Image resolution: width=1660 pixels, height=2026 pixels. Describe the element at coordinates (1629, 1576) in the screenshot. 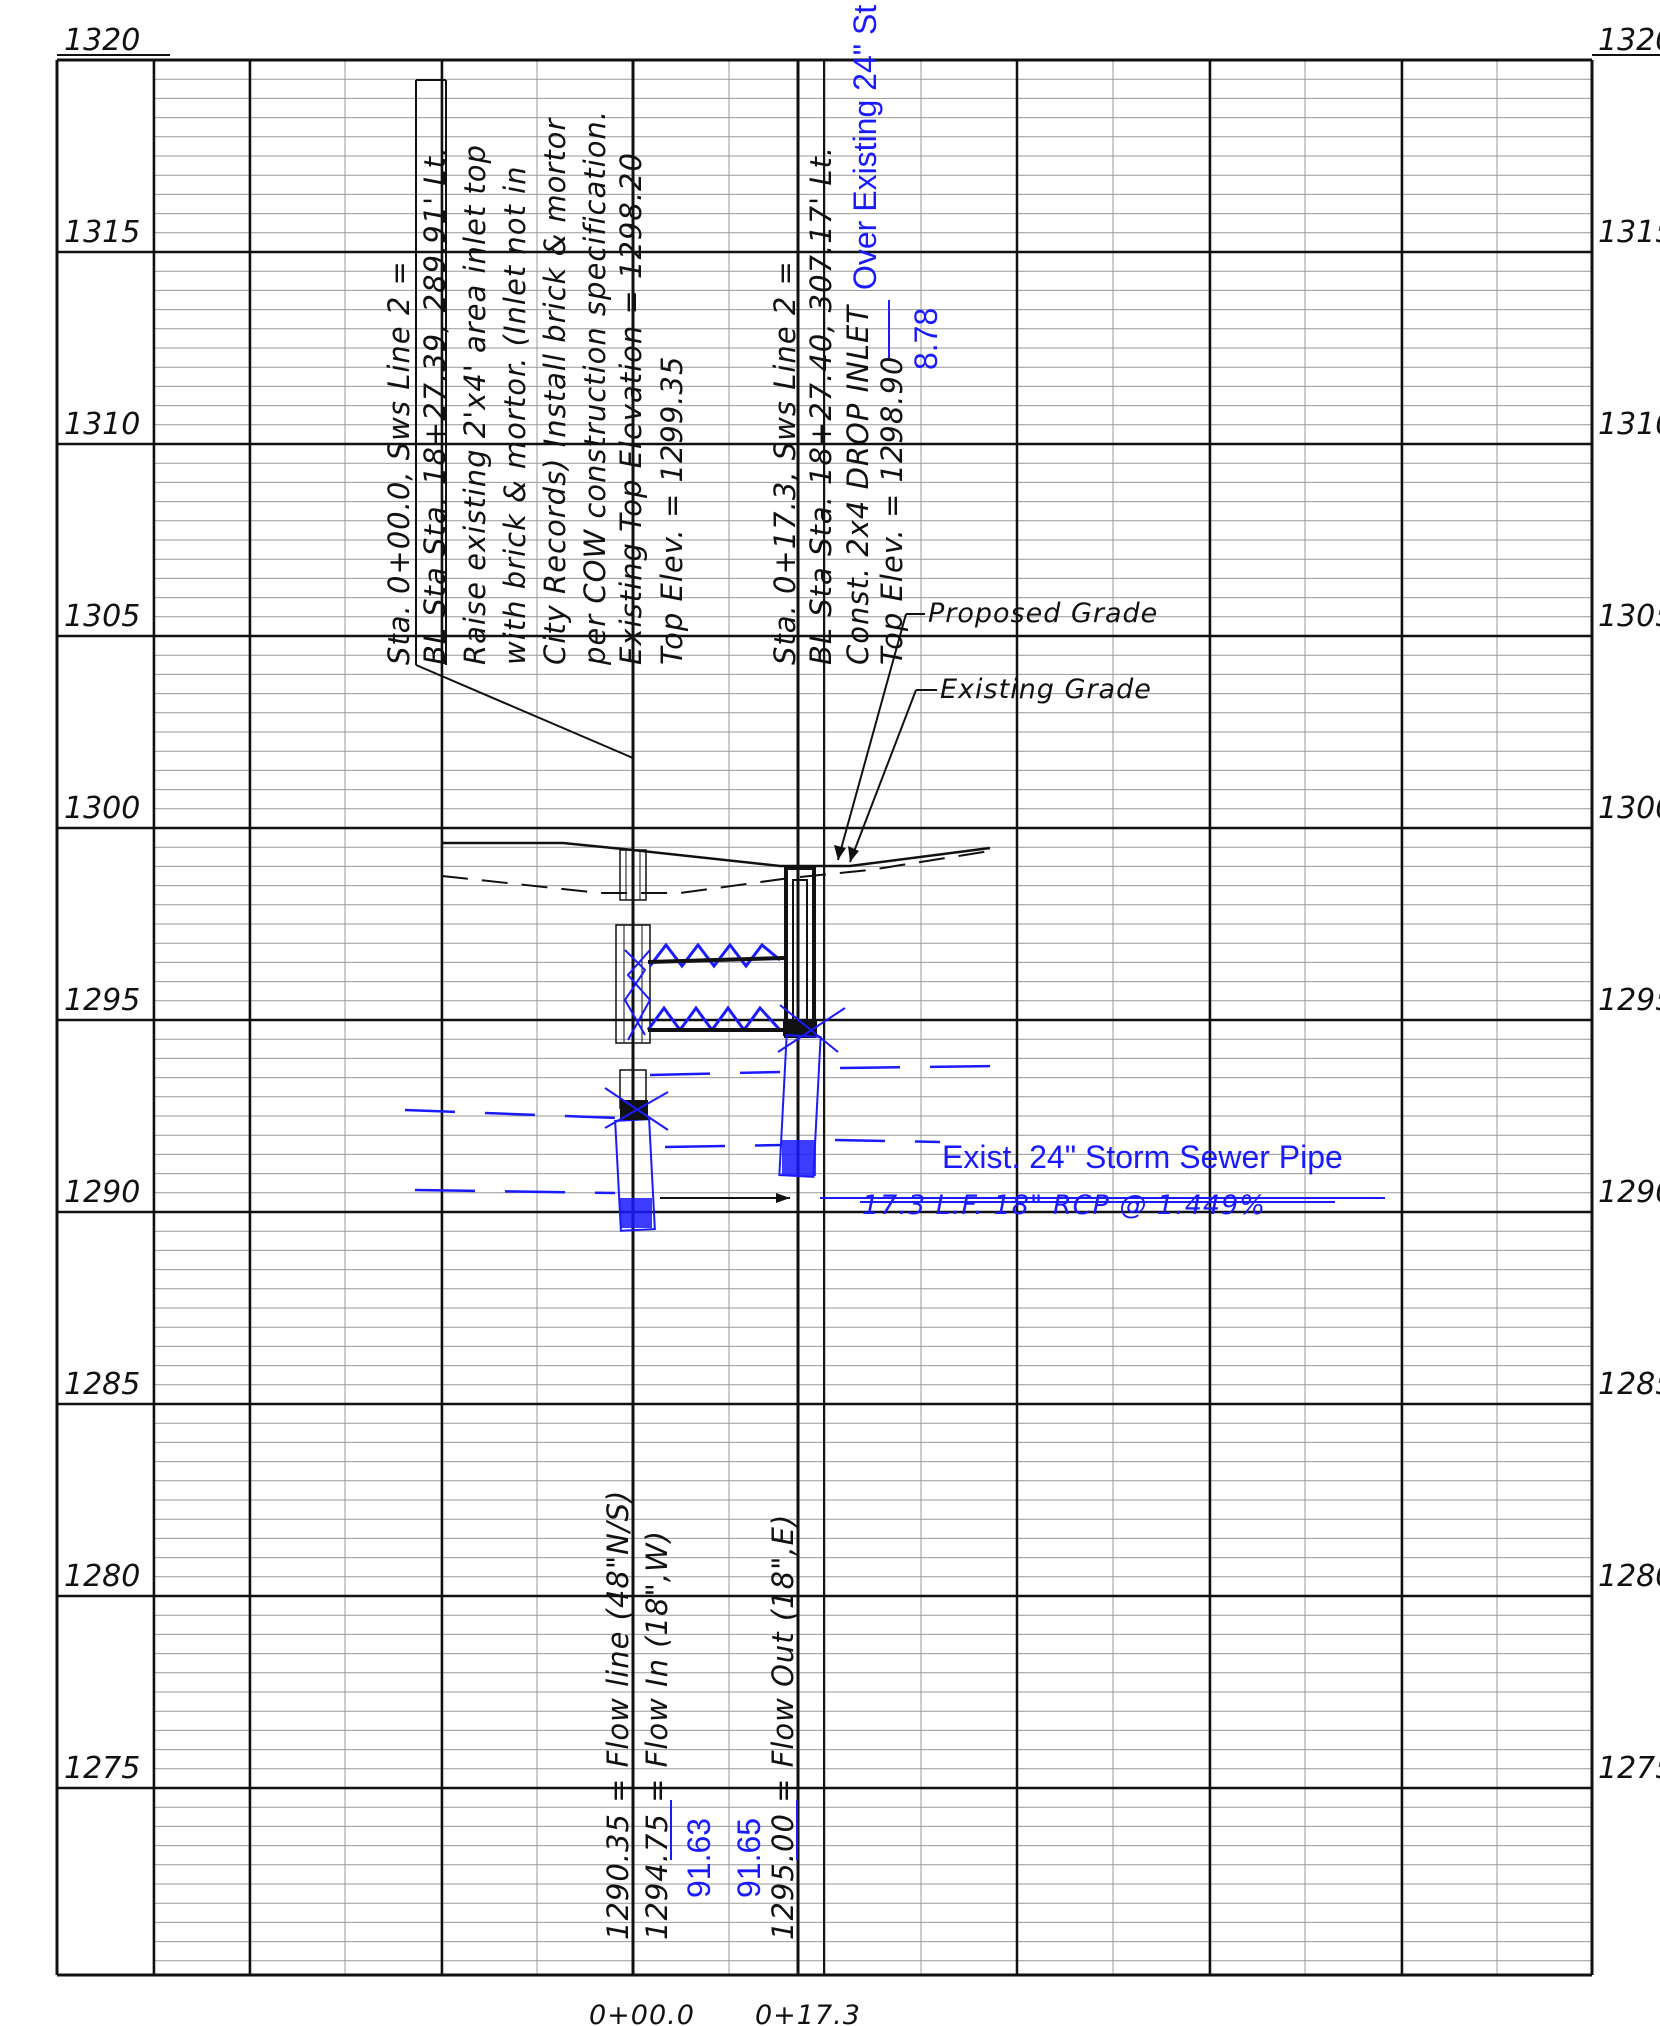

I see `elev-label-right-1280: 1280` at that location.